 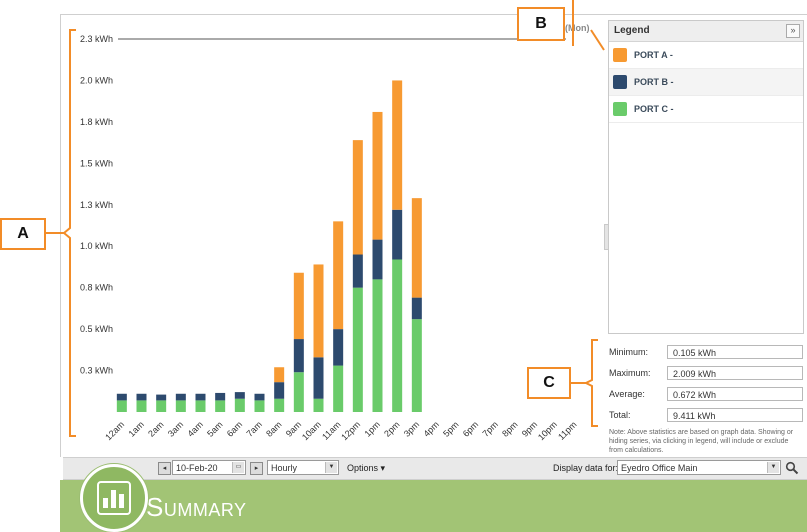 I want to click on stat-minimum: Minimum: 0.105 kWh, so click(x=706, y=353).